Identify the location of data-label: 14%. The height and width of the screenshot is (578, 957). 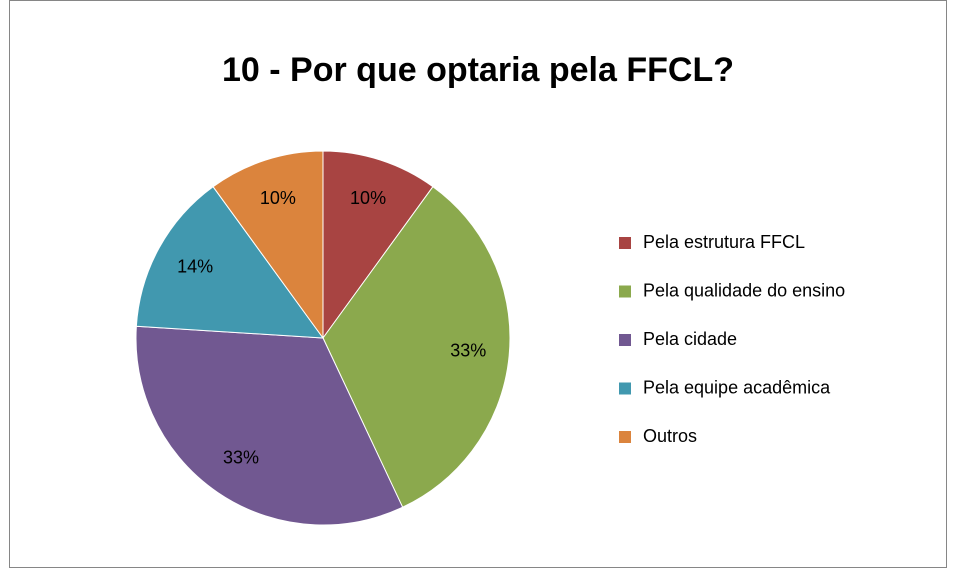
(195, 266).